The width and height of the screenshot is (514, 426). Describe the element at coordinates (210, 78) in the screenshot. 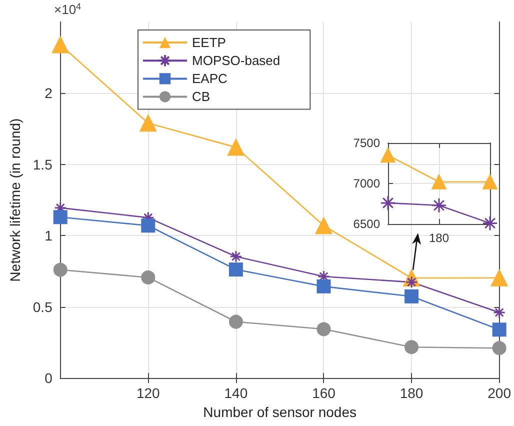

I see `legend-label: EAPC` at that location.